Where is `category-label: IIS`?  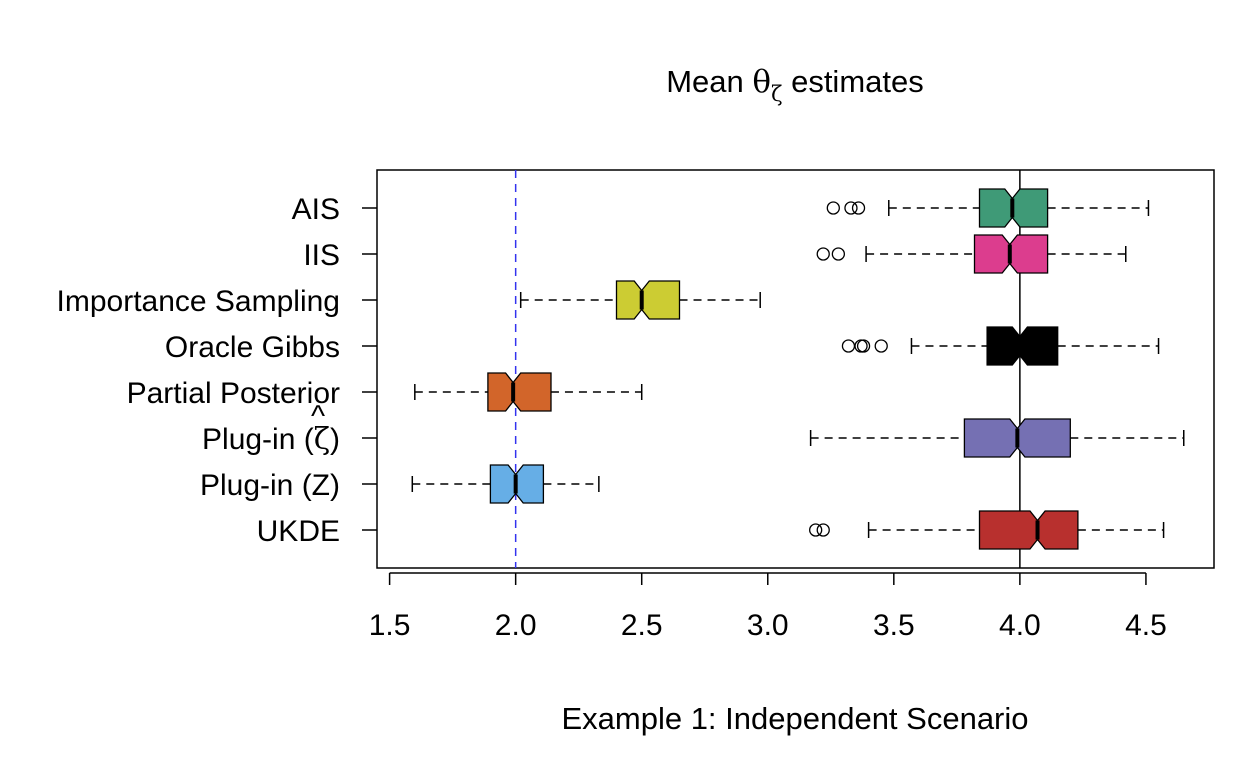 category-label: IIS is located at coordinates (321, 255).